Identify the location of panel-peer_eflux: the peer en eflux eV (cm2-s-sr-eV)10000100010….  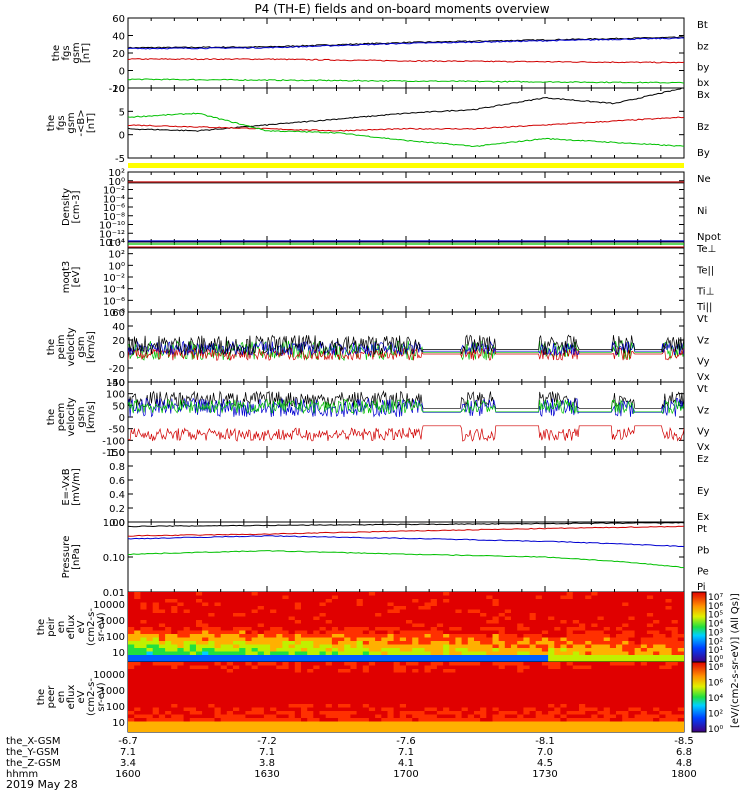
(360, 697).